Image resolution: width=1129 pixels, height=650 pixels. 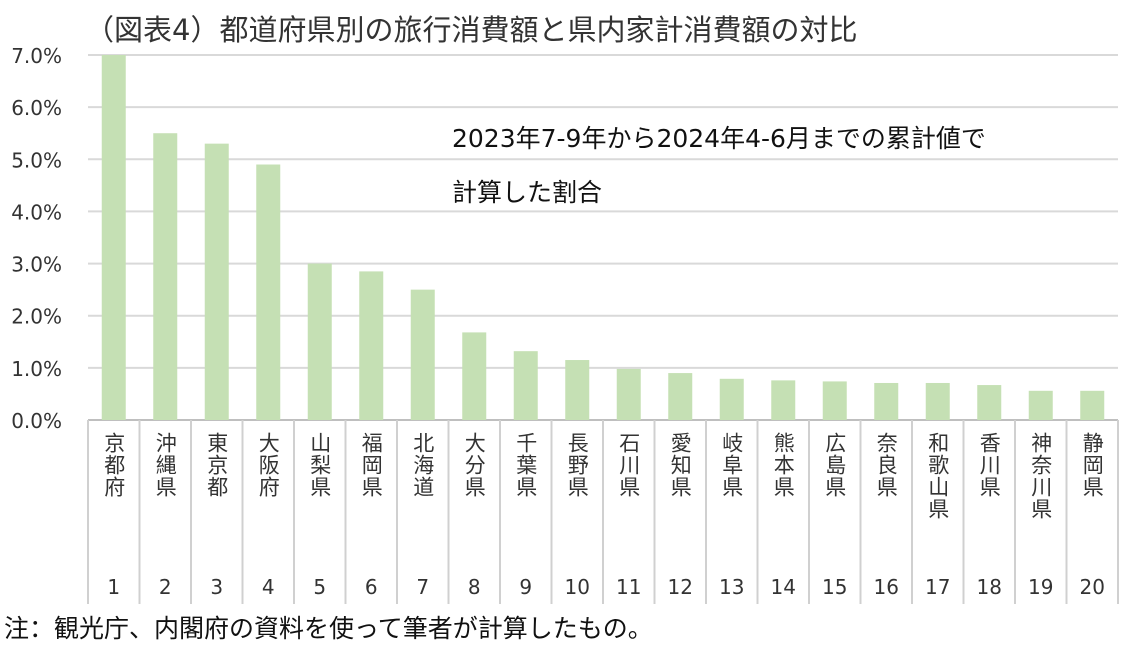 I want to click on x-category-label: 愛知県, so click(x=680, y=465).